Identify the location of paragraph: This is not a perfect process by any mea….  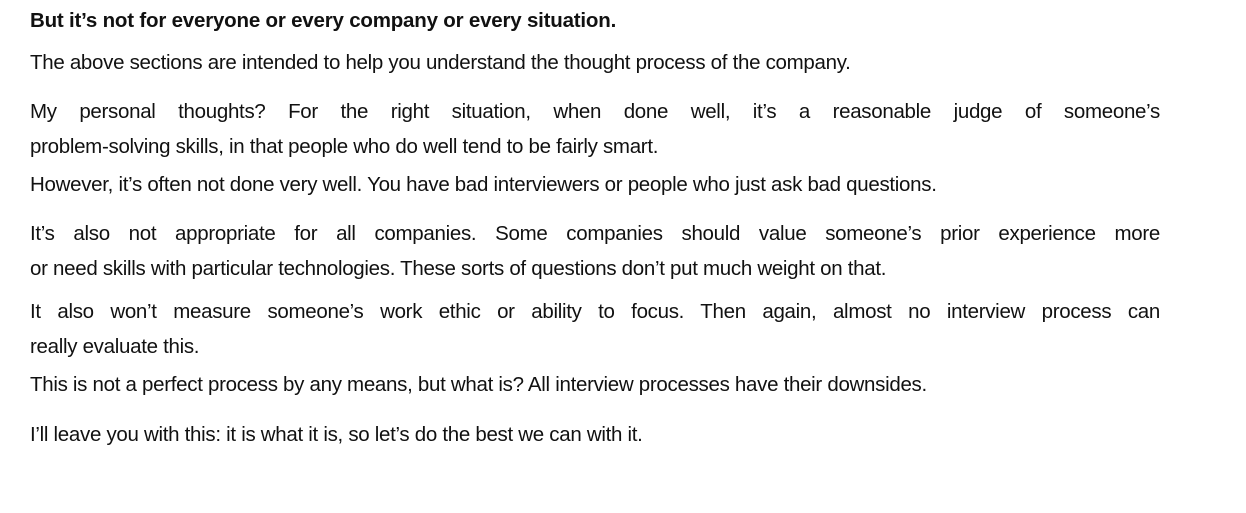
(595, 385).